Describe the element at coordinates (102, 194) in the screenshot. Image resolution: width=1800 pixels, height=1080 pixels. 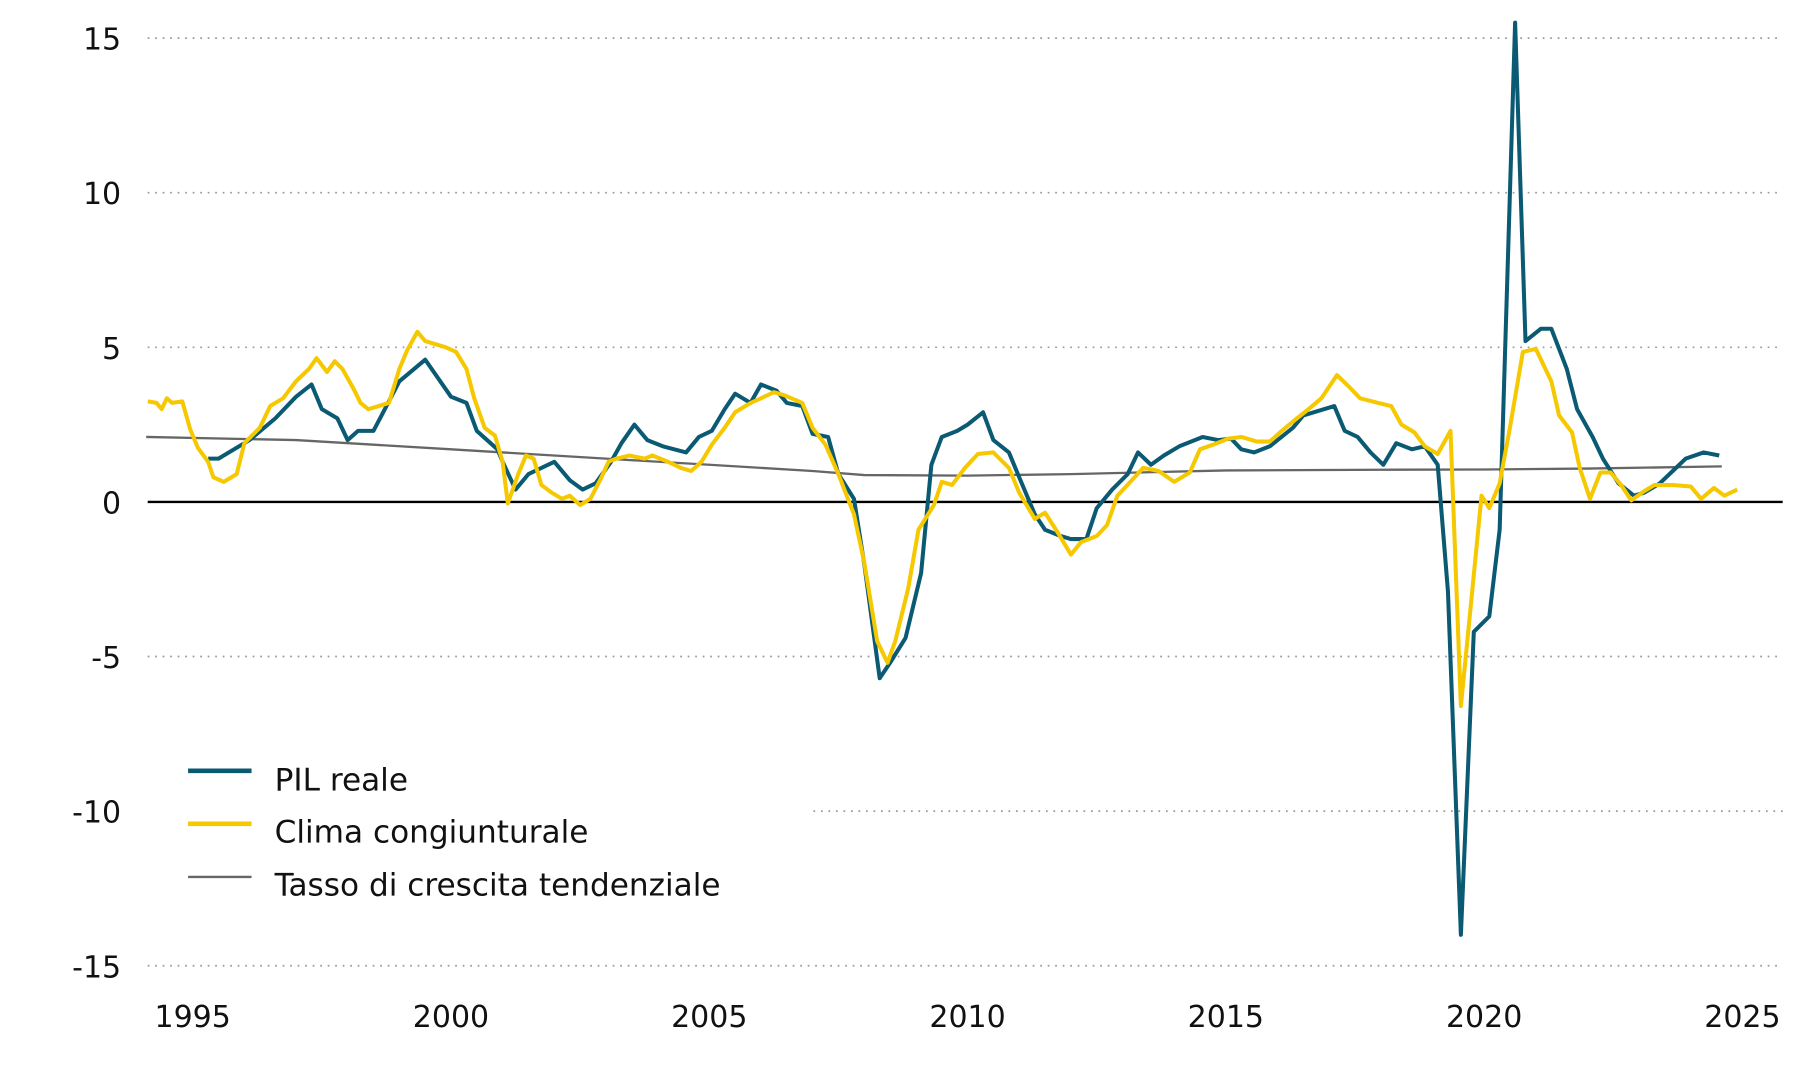
I see `y-tick-label: 10` at that location.